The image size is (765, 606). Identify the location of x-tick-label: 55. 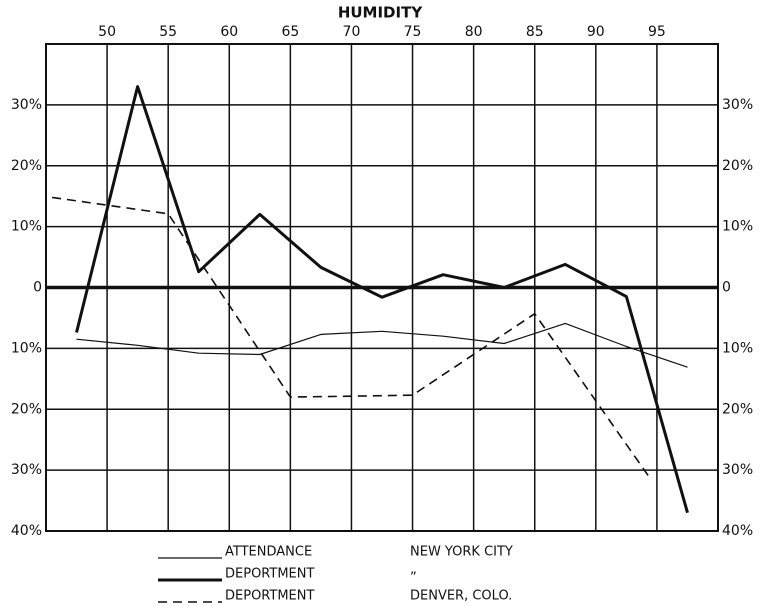
(168, 32).